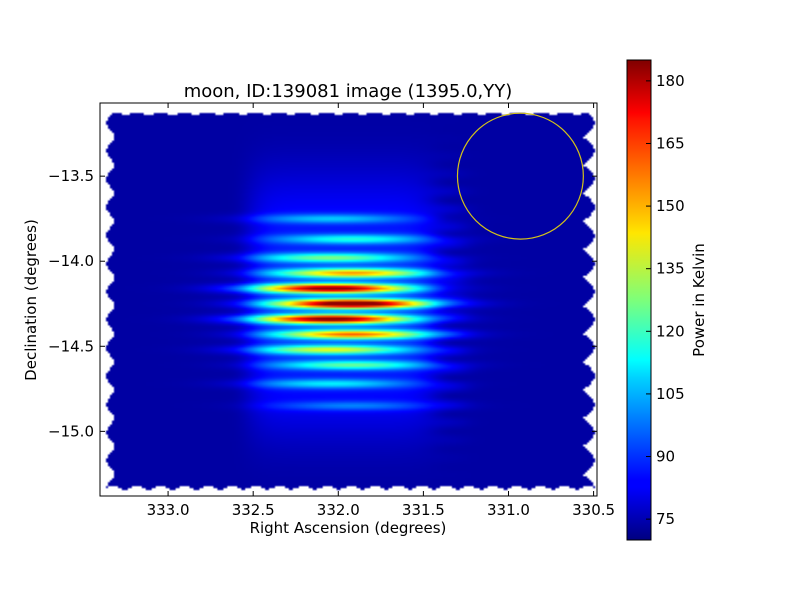  Describe the element at coordinates (670, 394) in the screenshot. I see `colorbar-tick-label: 105` at that location.